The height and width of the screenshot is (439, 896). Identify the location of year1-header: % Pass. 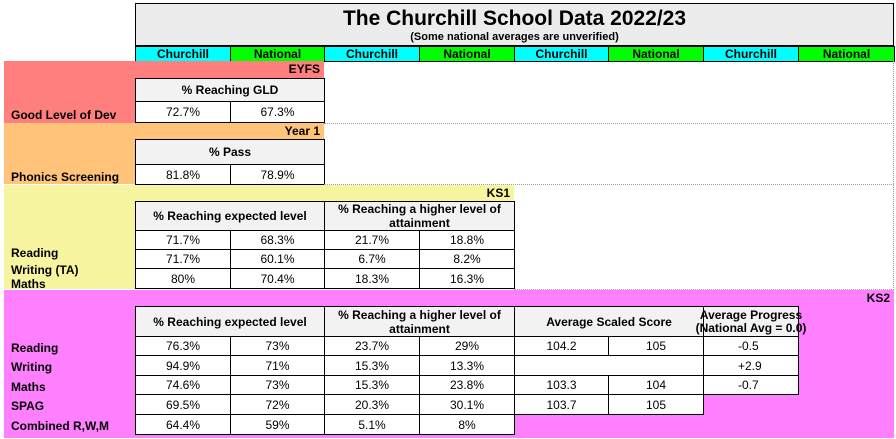
(230, 152).